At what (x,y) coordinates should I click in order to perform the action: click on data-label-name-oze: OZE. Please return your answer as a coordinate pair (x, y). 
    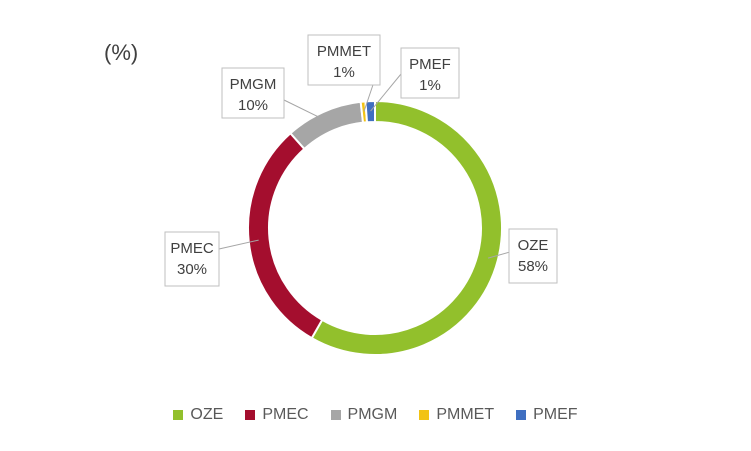
    Looking at the image, I should click on (533, 245).